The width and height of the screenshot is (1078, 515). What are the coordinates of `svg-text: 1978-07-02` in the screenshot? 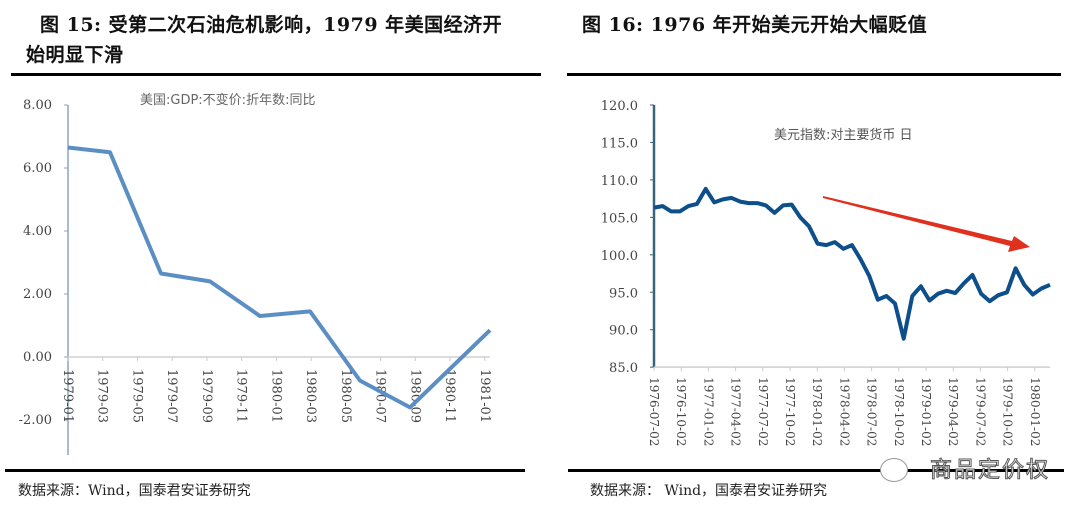 It's located at (872, 411).